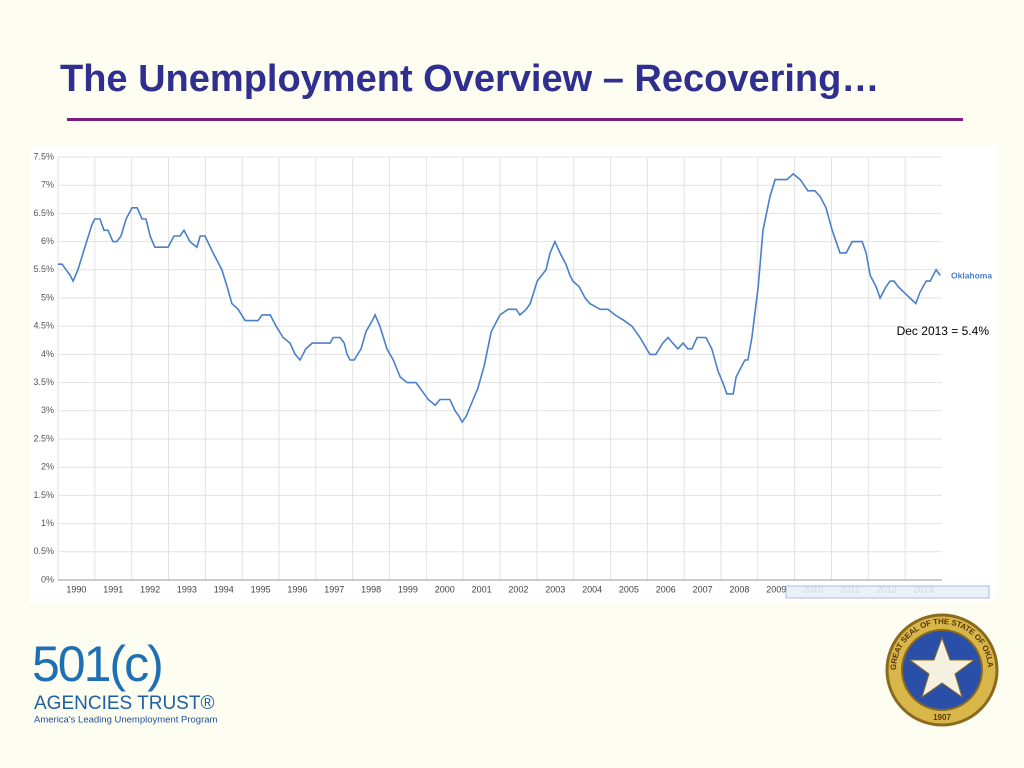  I want to click on x-tick-label: 2005, so click(629, 589).